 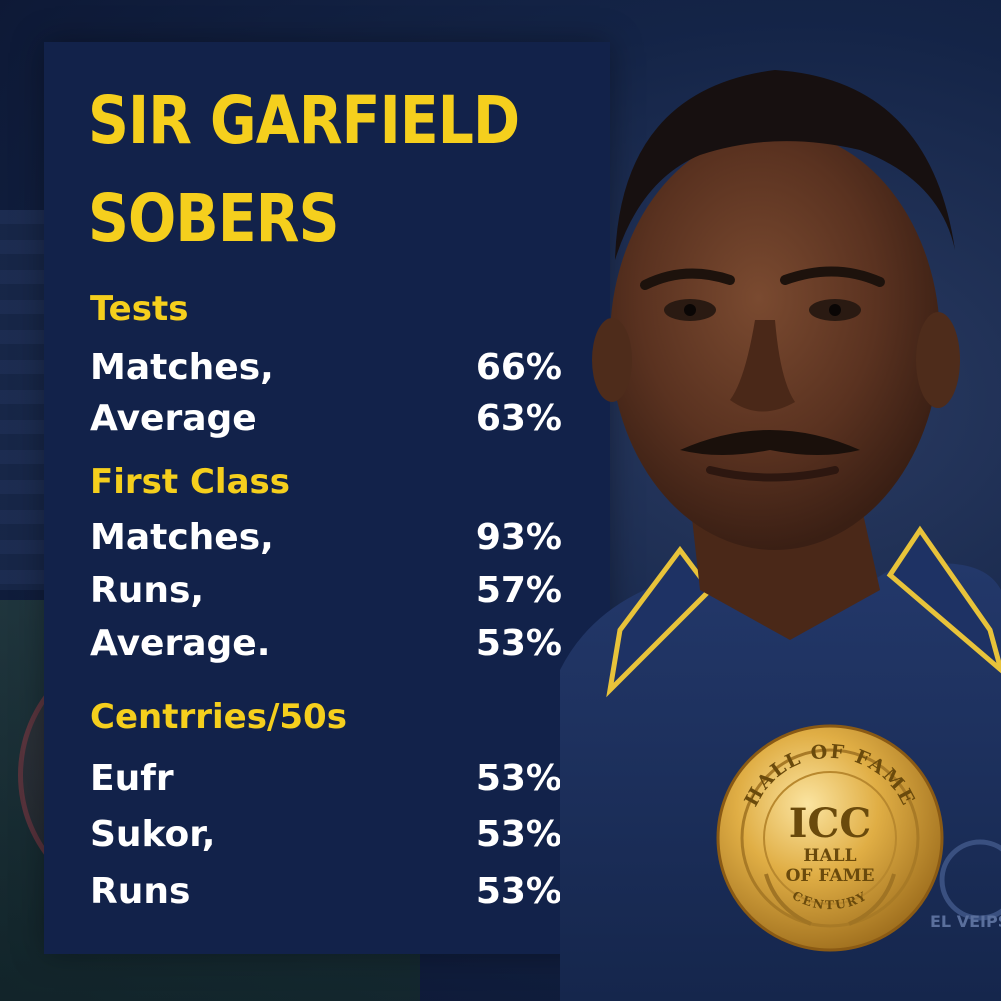 What do you see at coordinates (326, 779) in the screenshot?
I see `stat-row: Eufr 53%` at bounding box center [326, 779].